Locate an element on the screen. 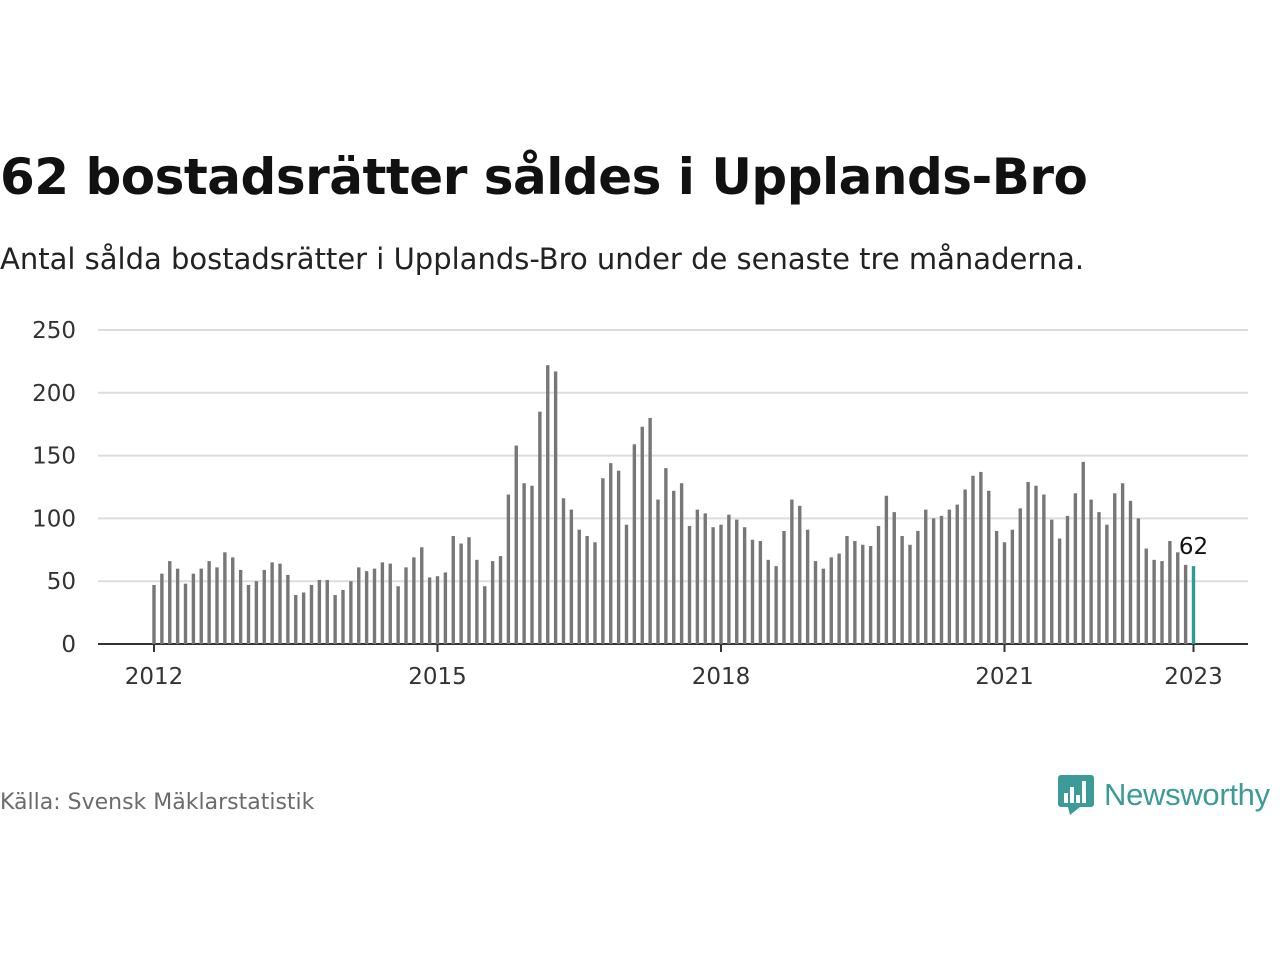 This screenshot has height=960, width=1280. y-tick-label: 200 is located at coordinates (54, 394).